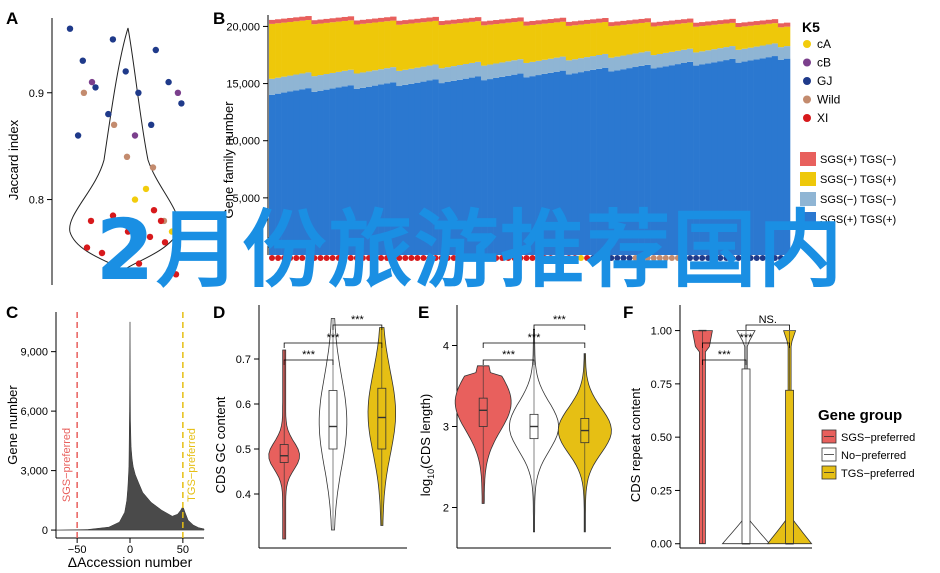  Describe the element at coordinates (34, 353) in the screenshot. I see `panel-c-y-tick-label: 9,000` at that location.